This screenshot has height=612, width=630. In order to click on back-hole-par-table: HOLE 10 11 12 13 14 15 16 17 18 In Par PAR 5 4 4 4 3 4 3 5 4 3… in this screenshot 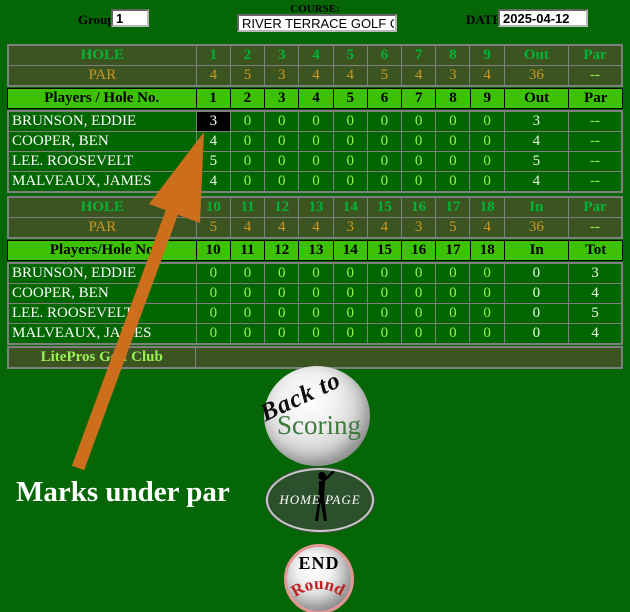, I will do `click(315, 217)`.